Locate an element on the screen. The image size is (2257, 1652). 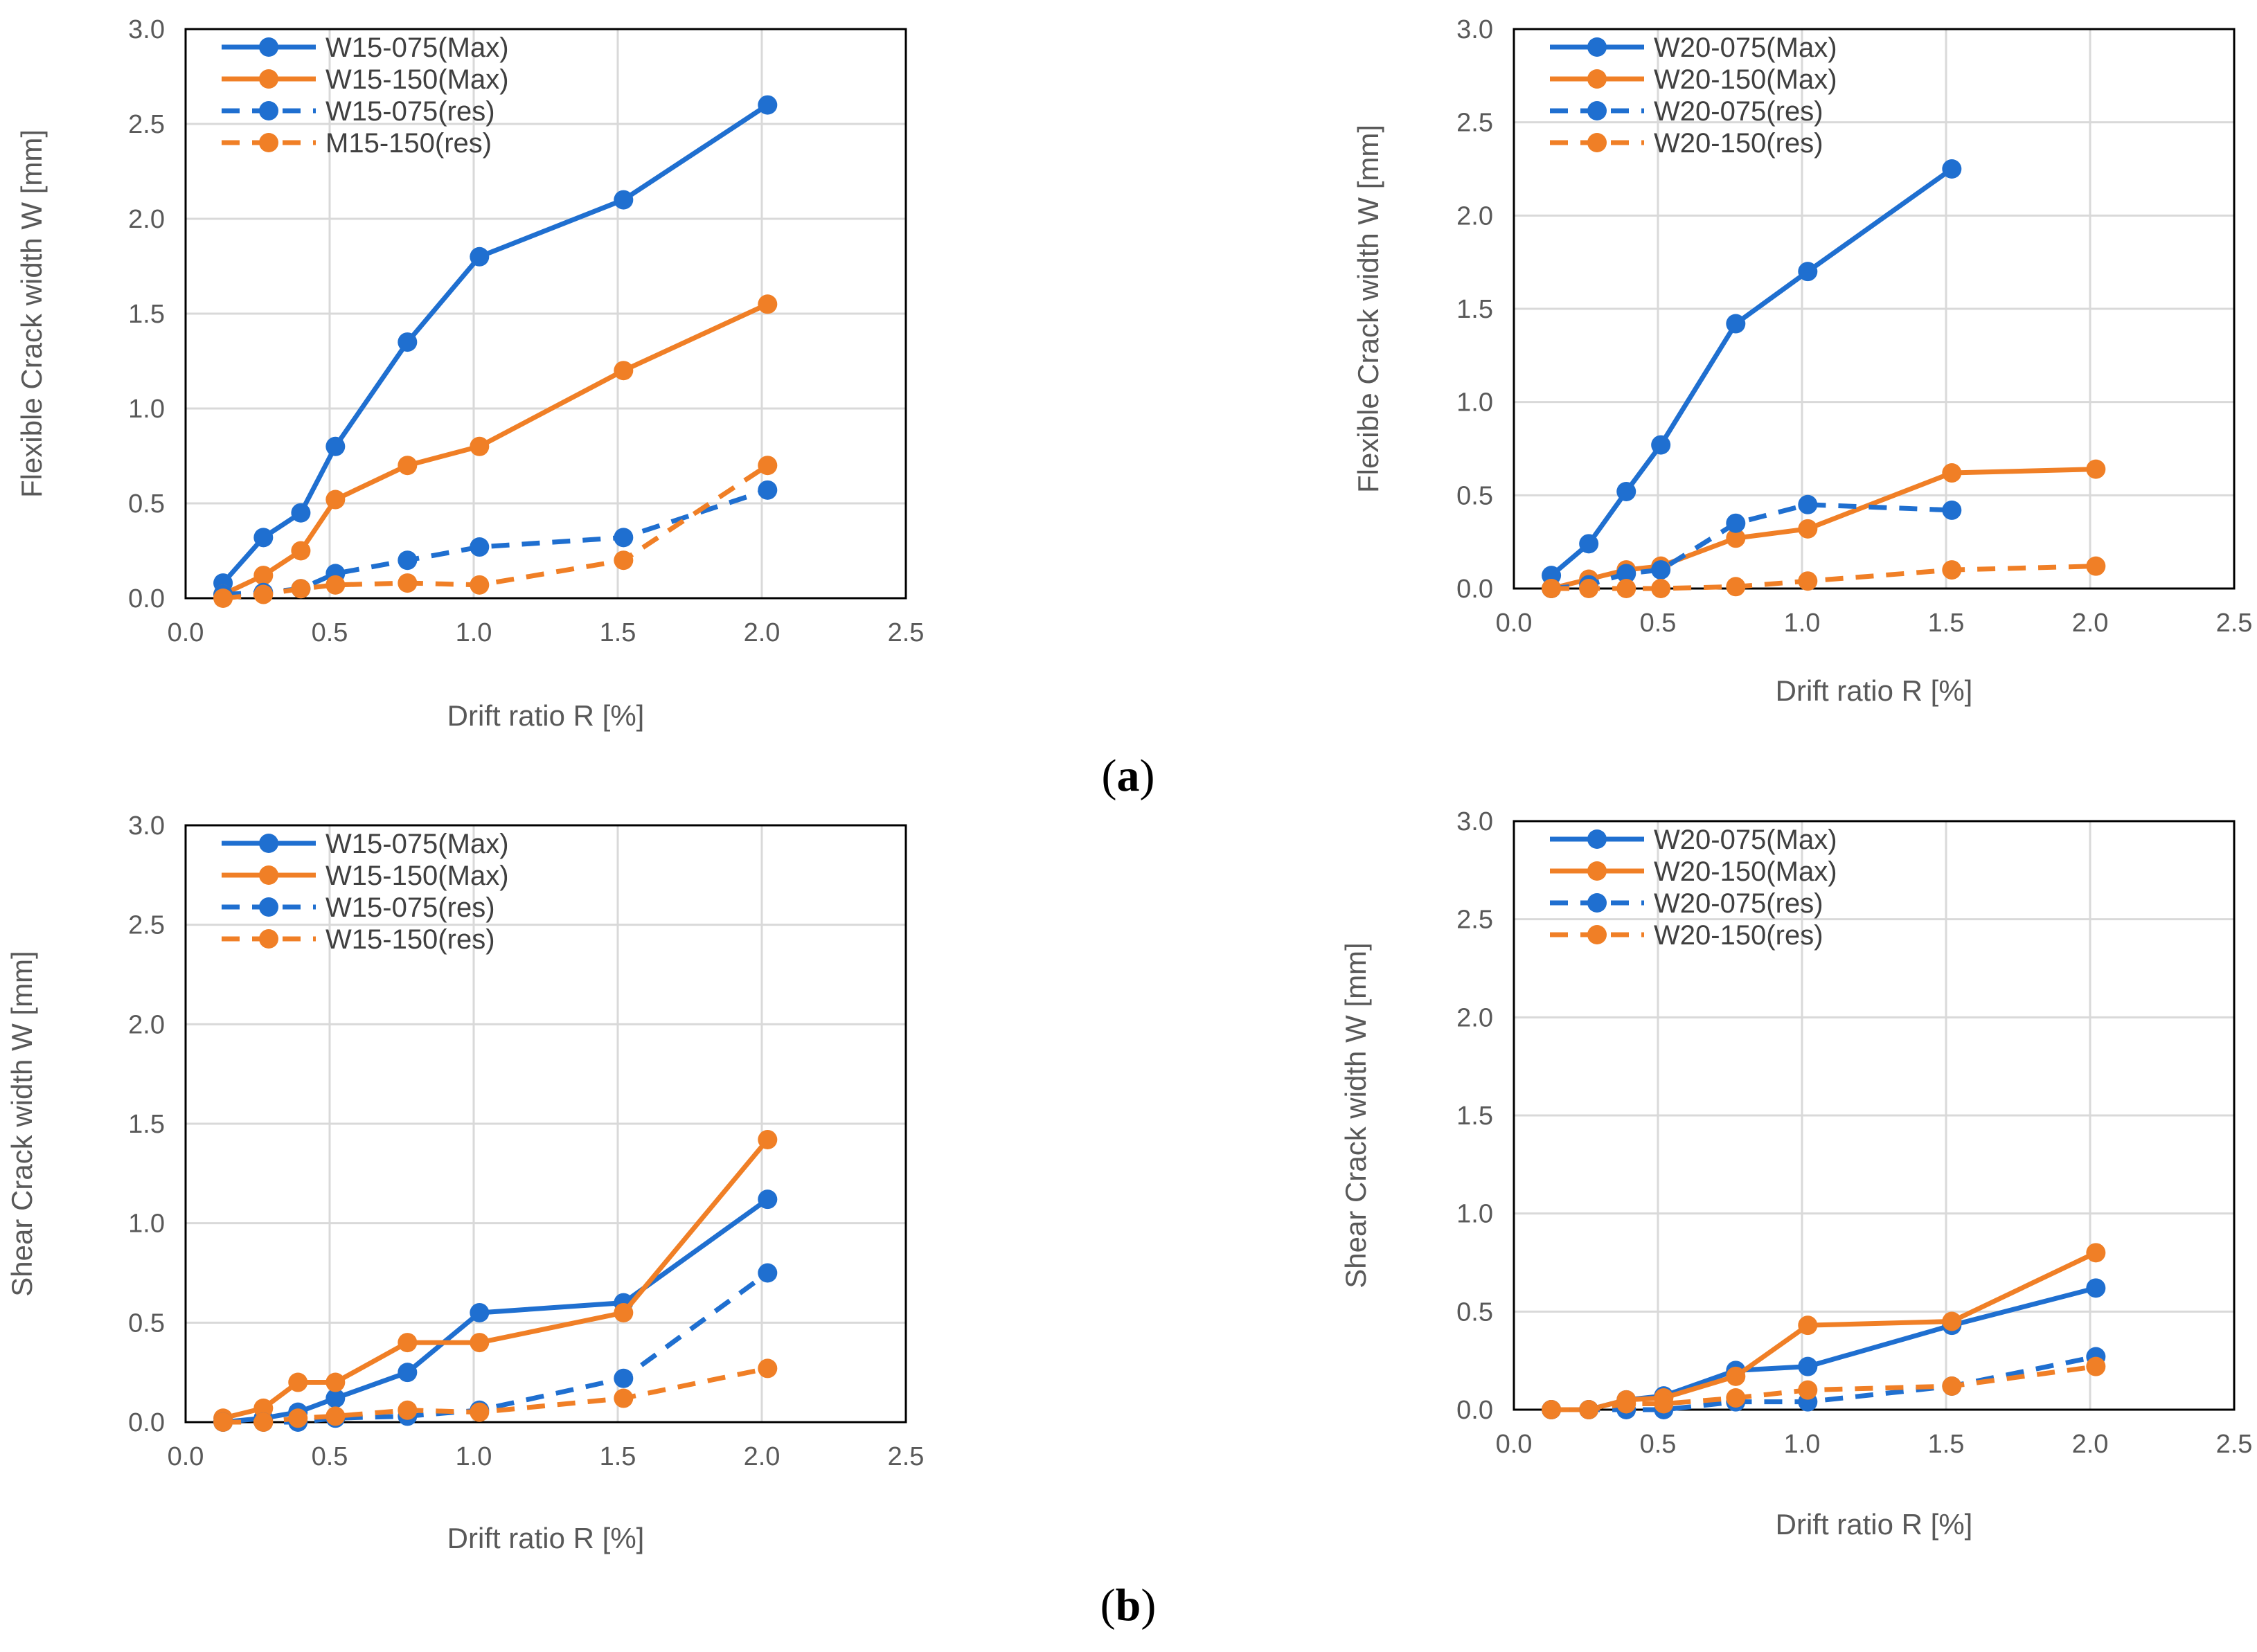
legend-label: W15-150(Max) is located at coordinates (417, 876).